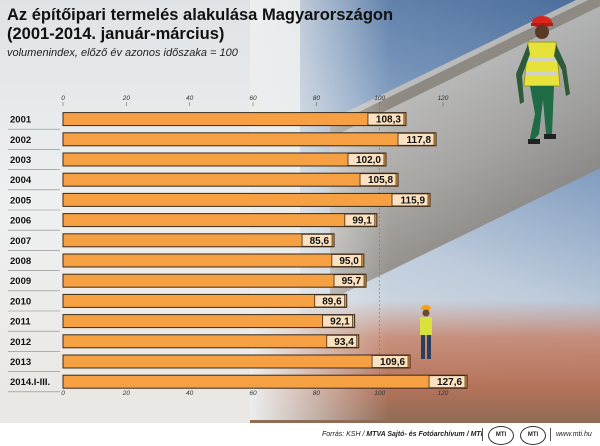  I want to click on tick-label-top: 0, so click(63, 98).